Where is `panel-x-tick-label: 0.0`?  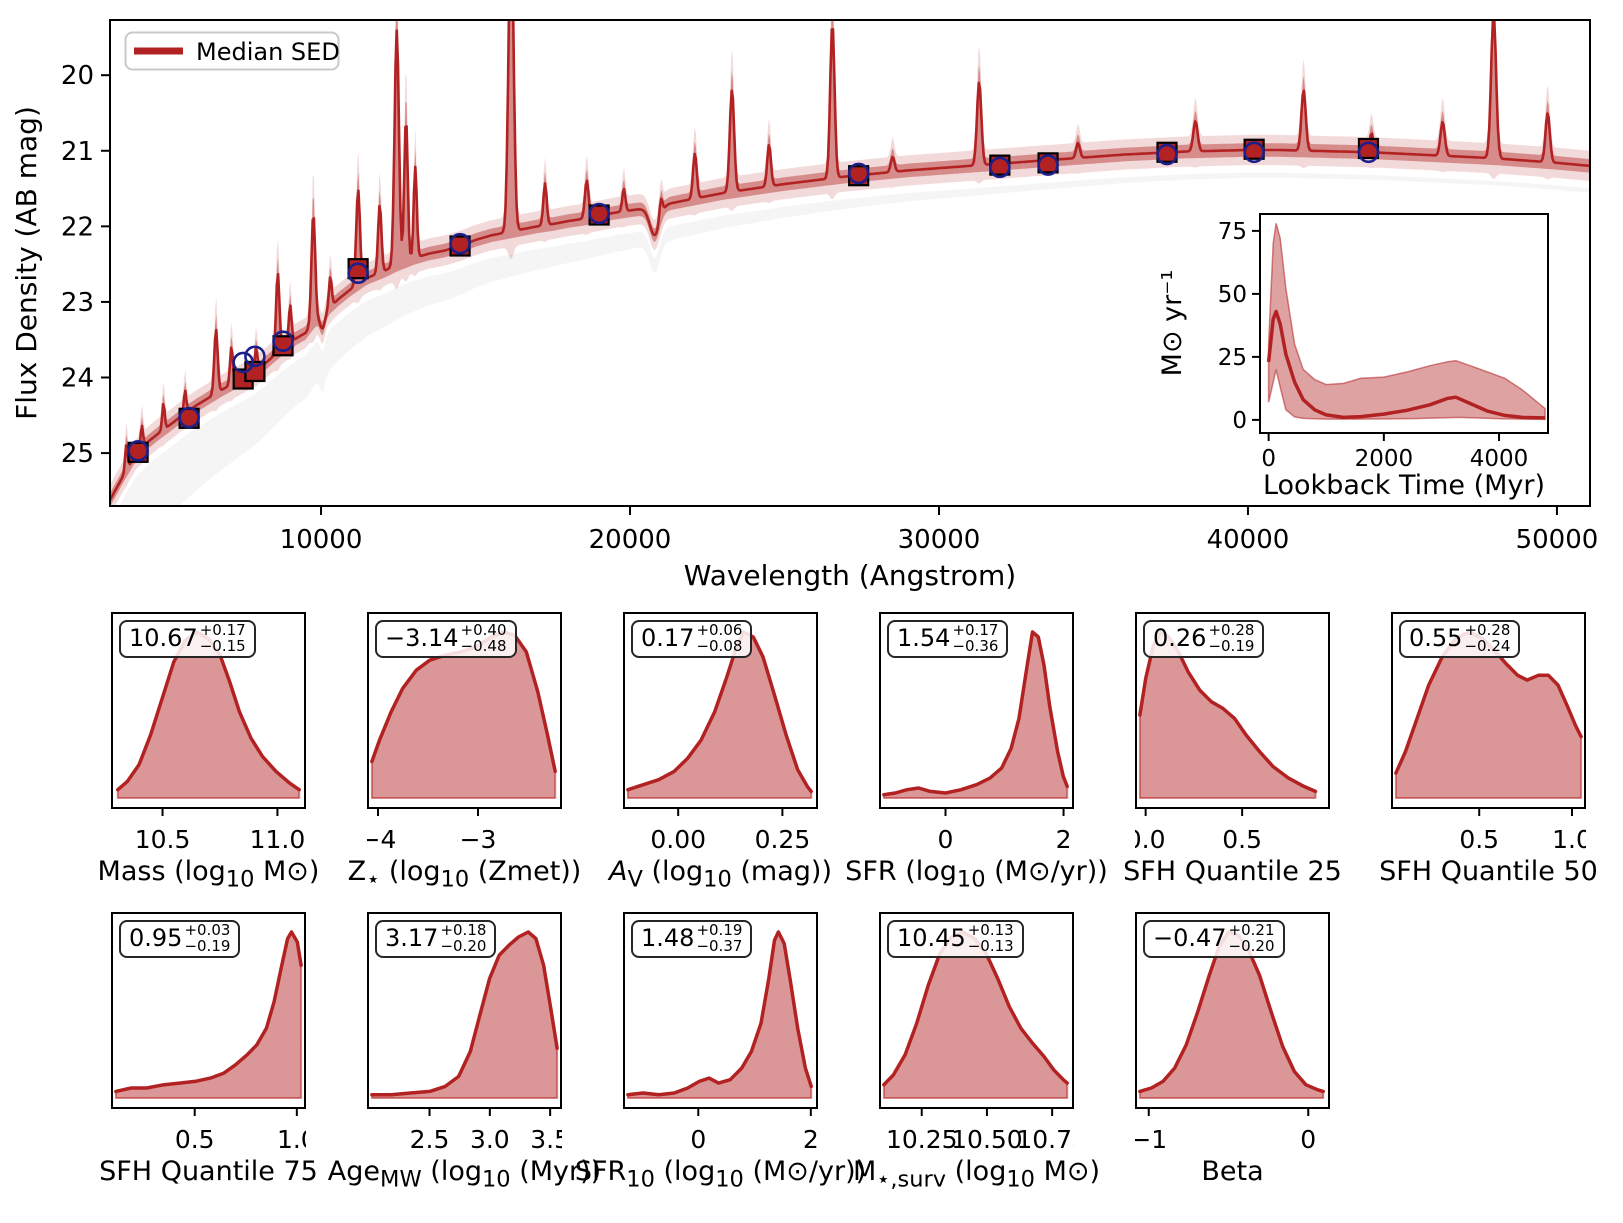 panel-x-tick-label: 0.0 is located at coordinates (1150, 839).